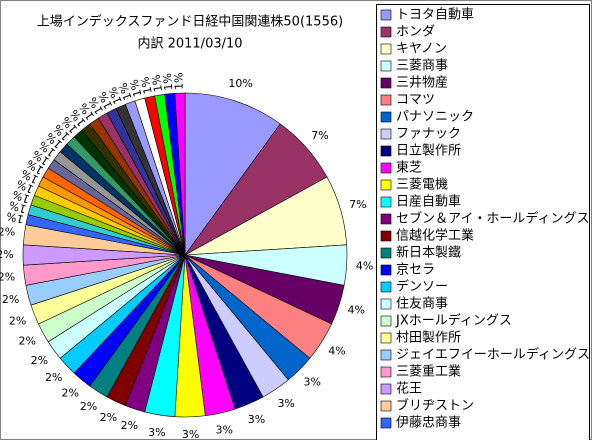 The width and height of the screenshot is (592, 444). What do you see at coordinates (240, 83) in the screenshot?
I see `value-label: 10%` at bounding box center [240, 83].